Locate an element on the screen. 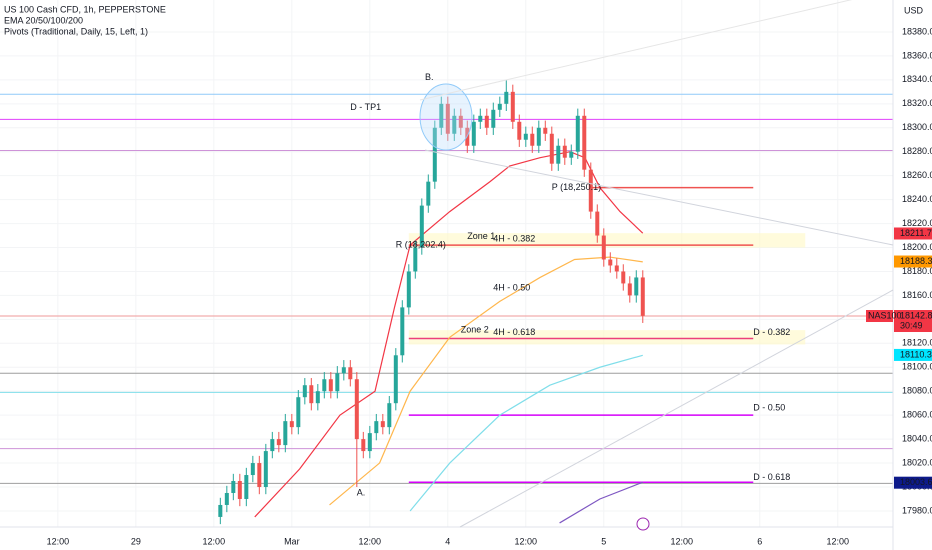 The width and height of the screenshot is (932, 550). price-tag-label: 18188.3 is located at coordinates (916, 261).